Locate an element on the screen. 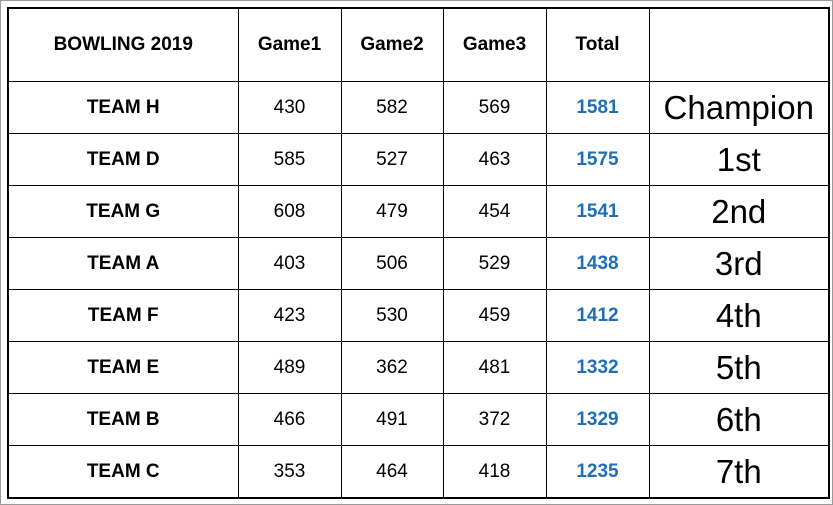 The width and height of the screenshot is (833, 505). total-score: 1581 is located at coordinates (597, 107).